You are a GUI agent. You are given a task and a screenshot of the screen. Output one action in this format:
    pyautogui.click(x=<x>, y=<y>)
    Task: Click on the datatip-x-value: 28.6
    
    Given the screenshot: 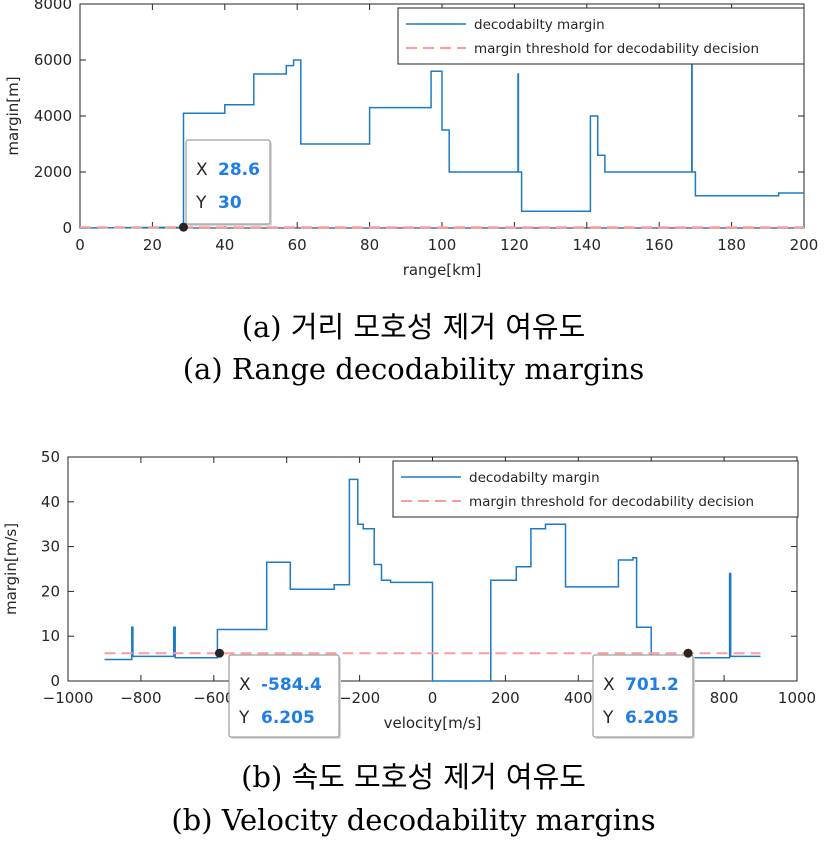 What is the action you would take?
    pyautogui.click(x=239, y=170)
    